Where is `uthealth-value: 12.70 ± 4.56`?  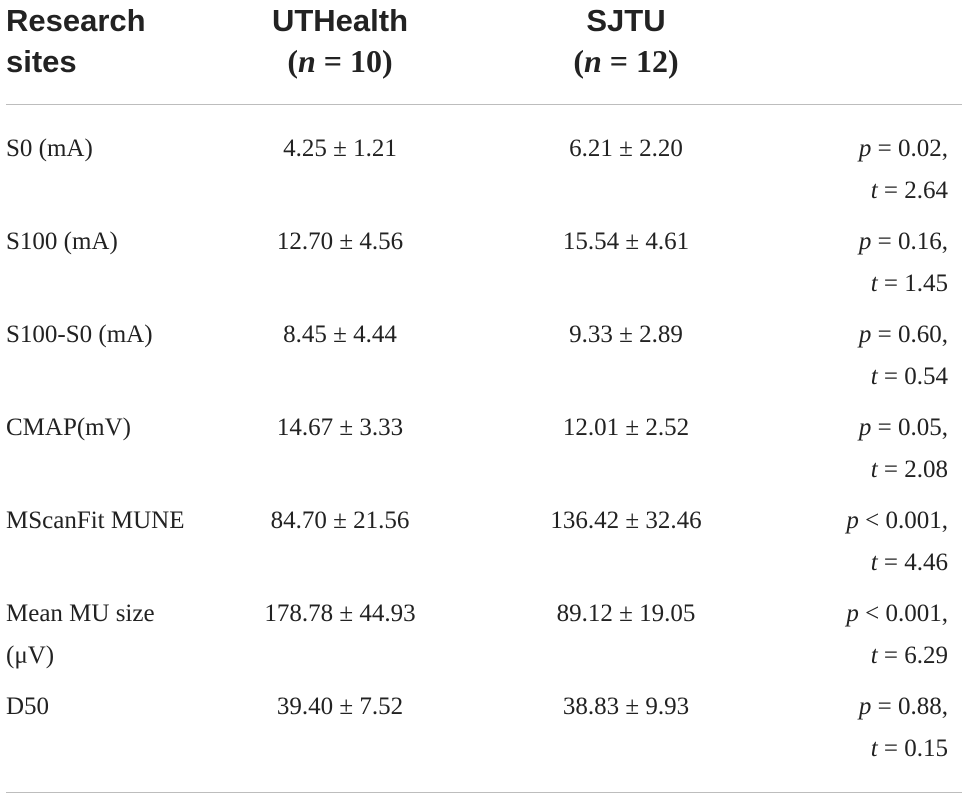
uthealth-value: 12.70 ± 4.56 is located at coordinates (340, 241).